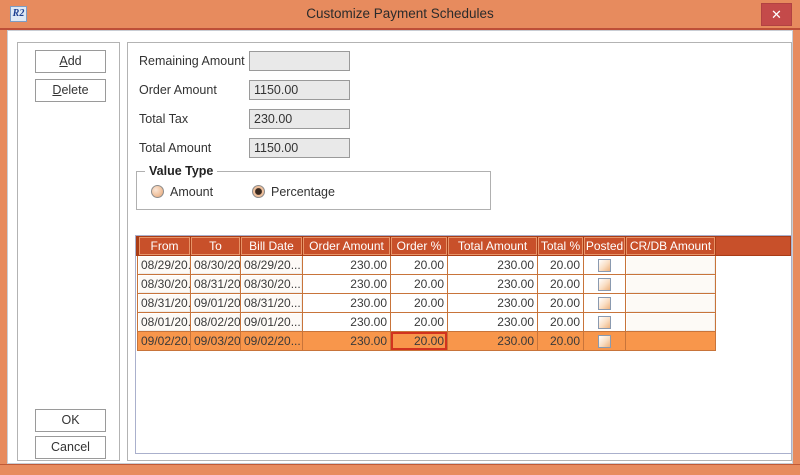 The height and width of the screenshot is (475, 800). I want to click on total-tax-field: 230.00, so click(299, 119).